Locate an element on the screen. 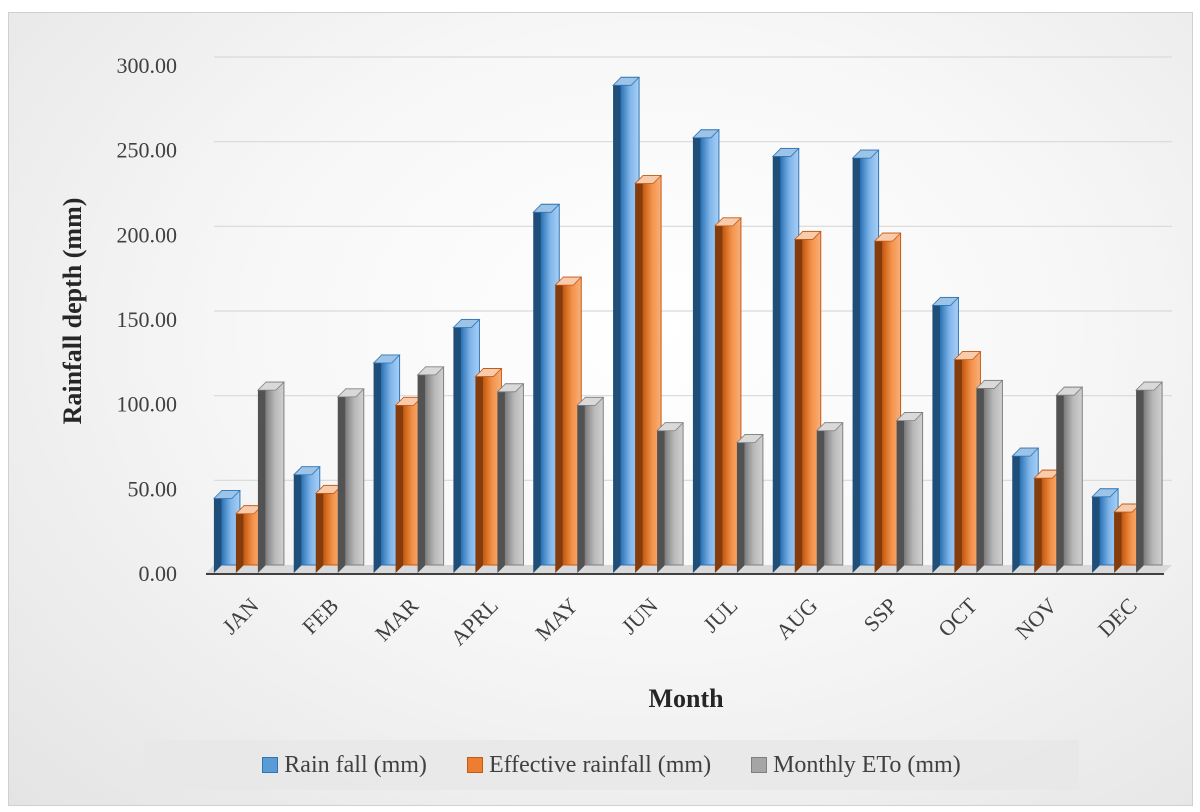  x-tick-label: SSP is located at coordinates (880, 615).